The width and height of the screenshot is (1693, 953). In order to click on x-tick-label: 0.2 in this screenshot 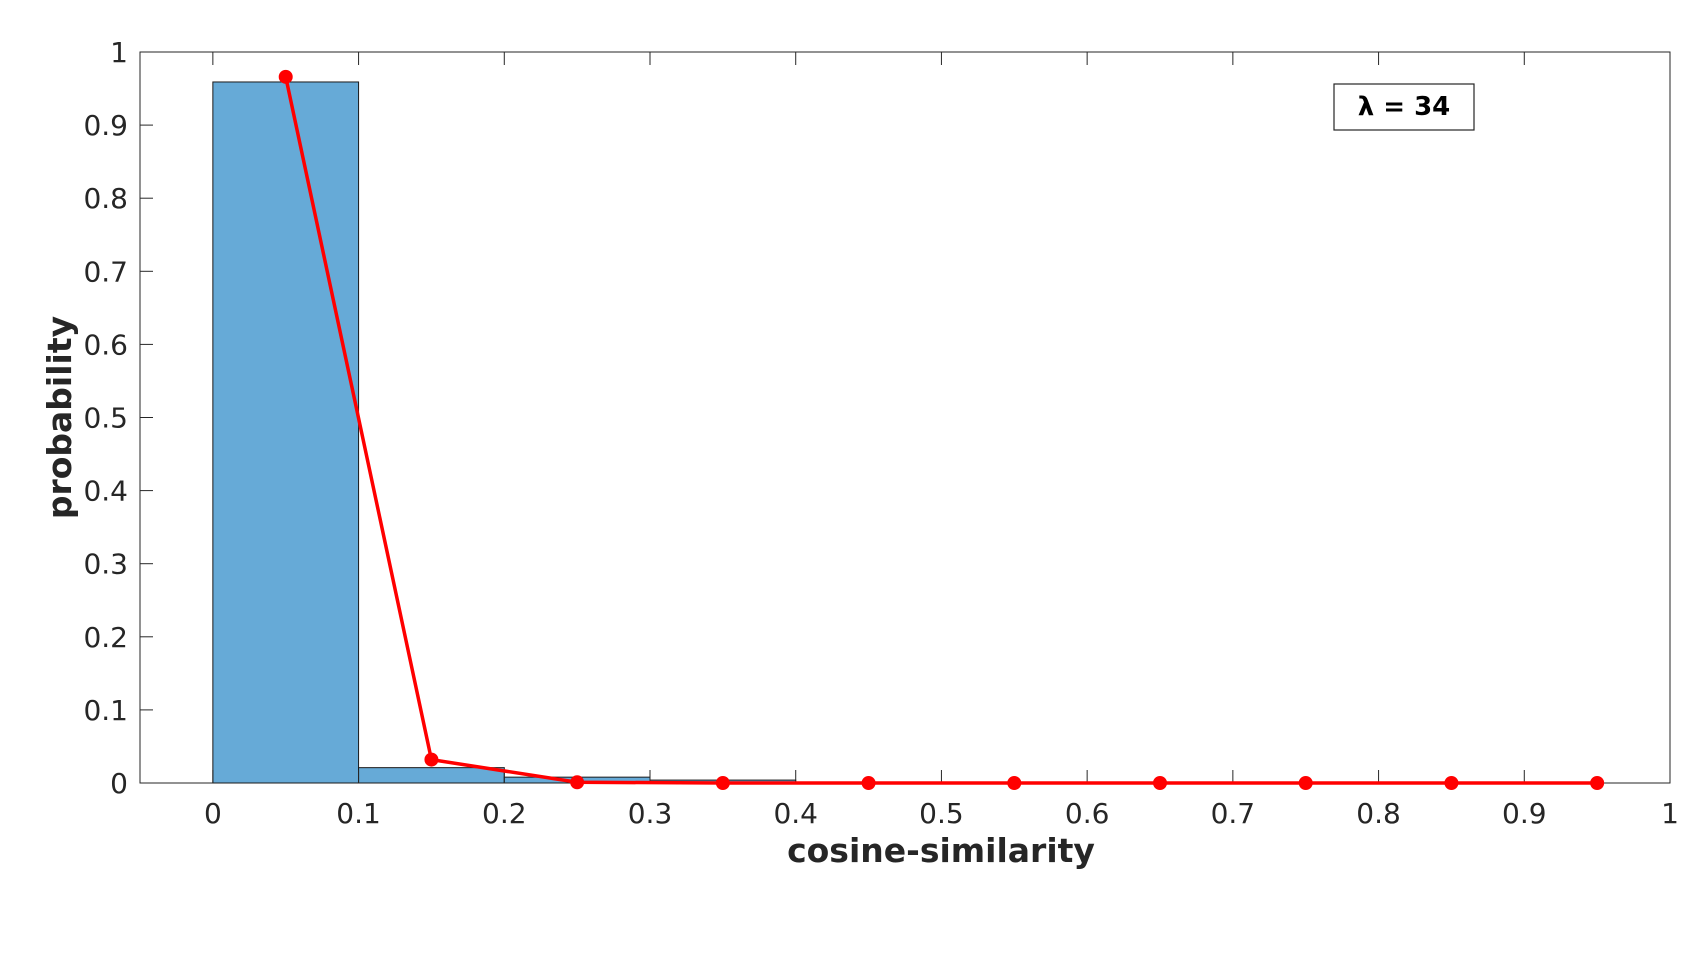, I will do `click(504, 813)`.